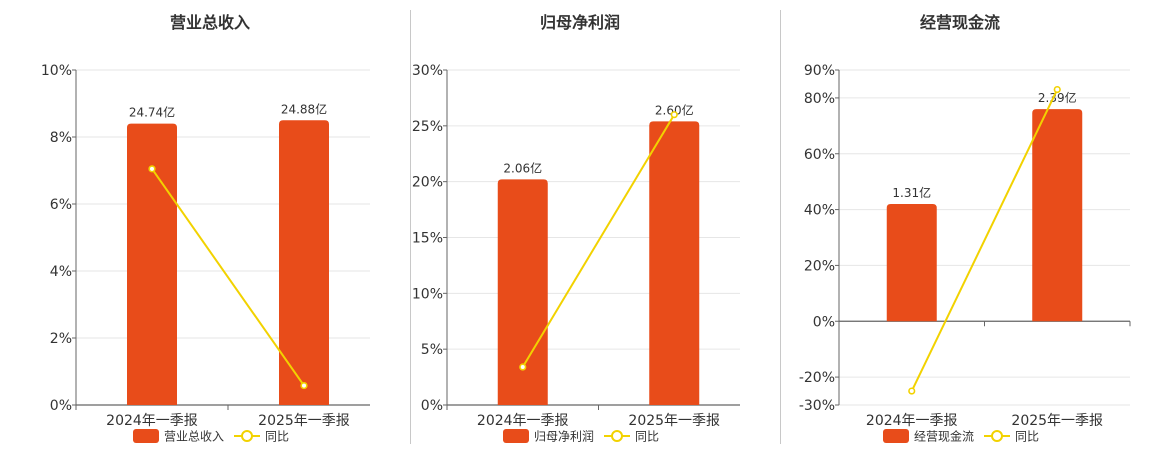 Image resolution: width=1160 pixels, height=450 pixels. Describe the element at coordinates (819, 71) in the screenshot. I see `y-tick-label: 90%` at that location.